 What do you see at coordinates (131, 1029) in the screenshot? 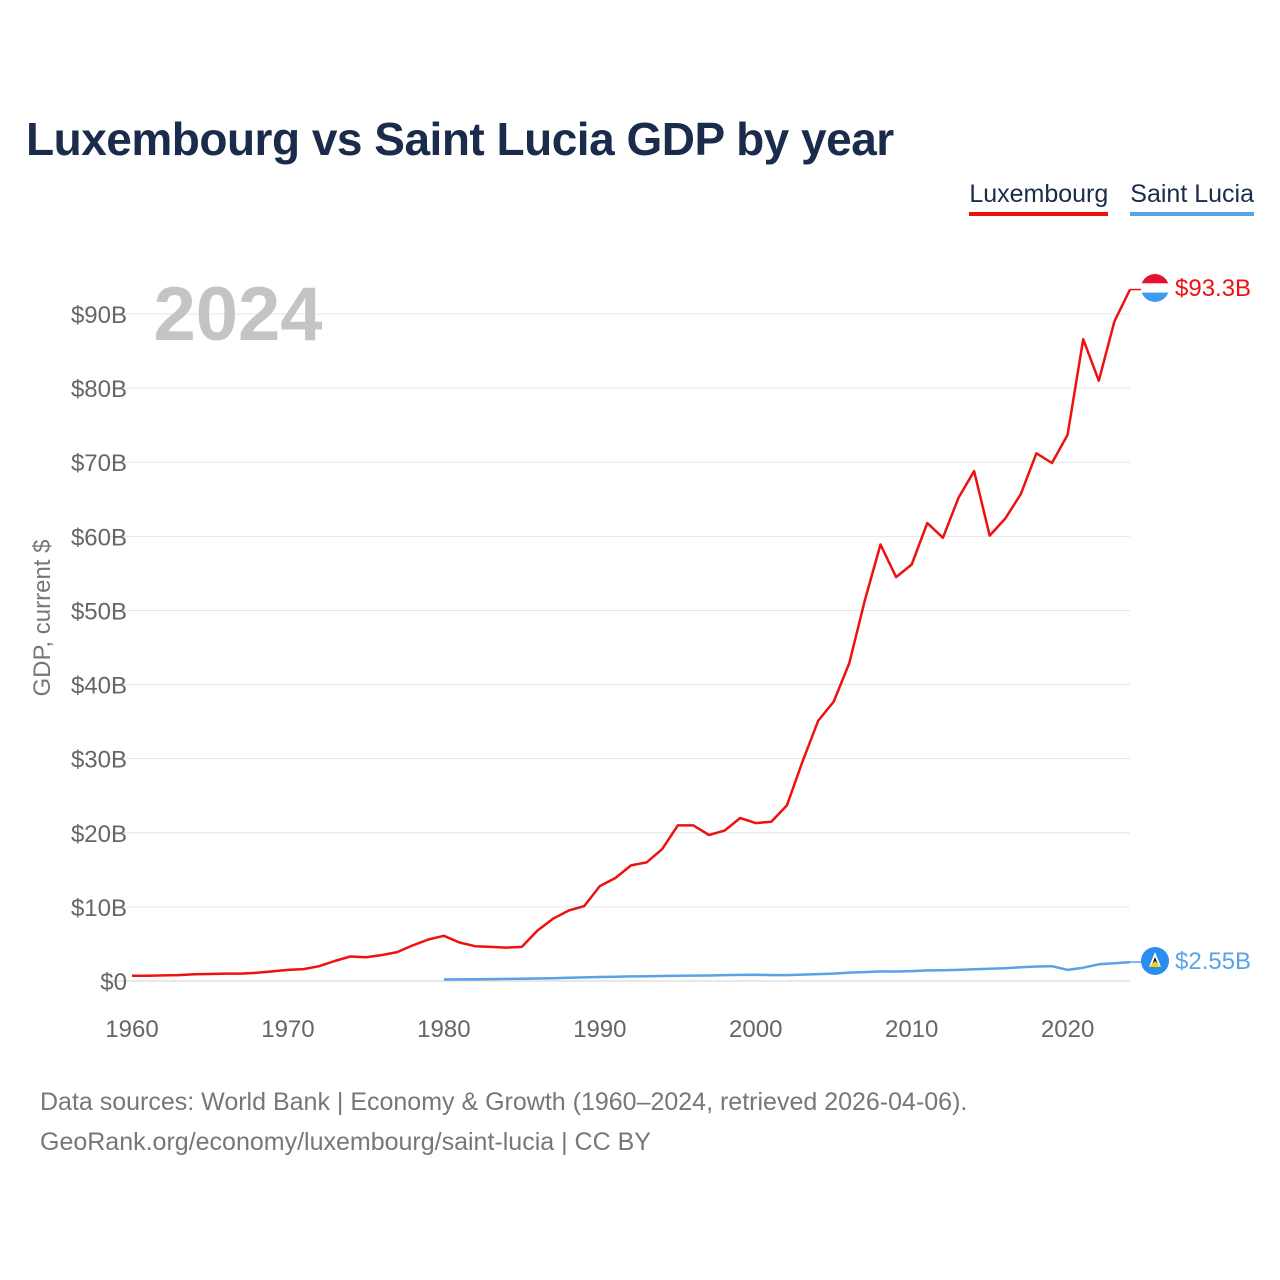
I see `x-tick-label: 1960` at bounding box center [131, 1029].